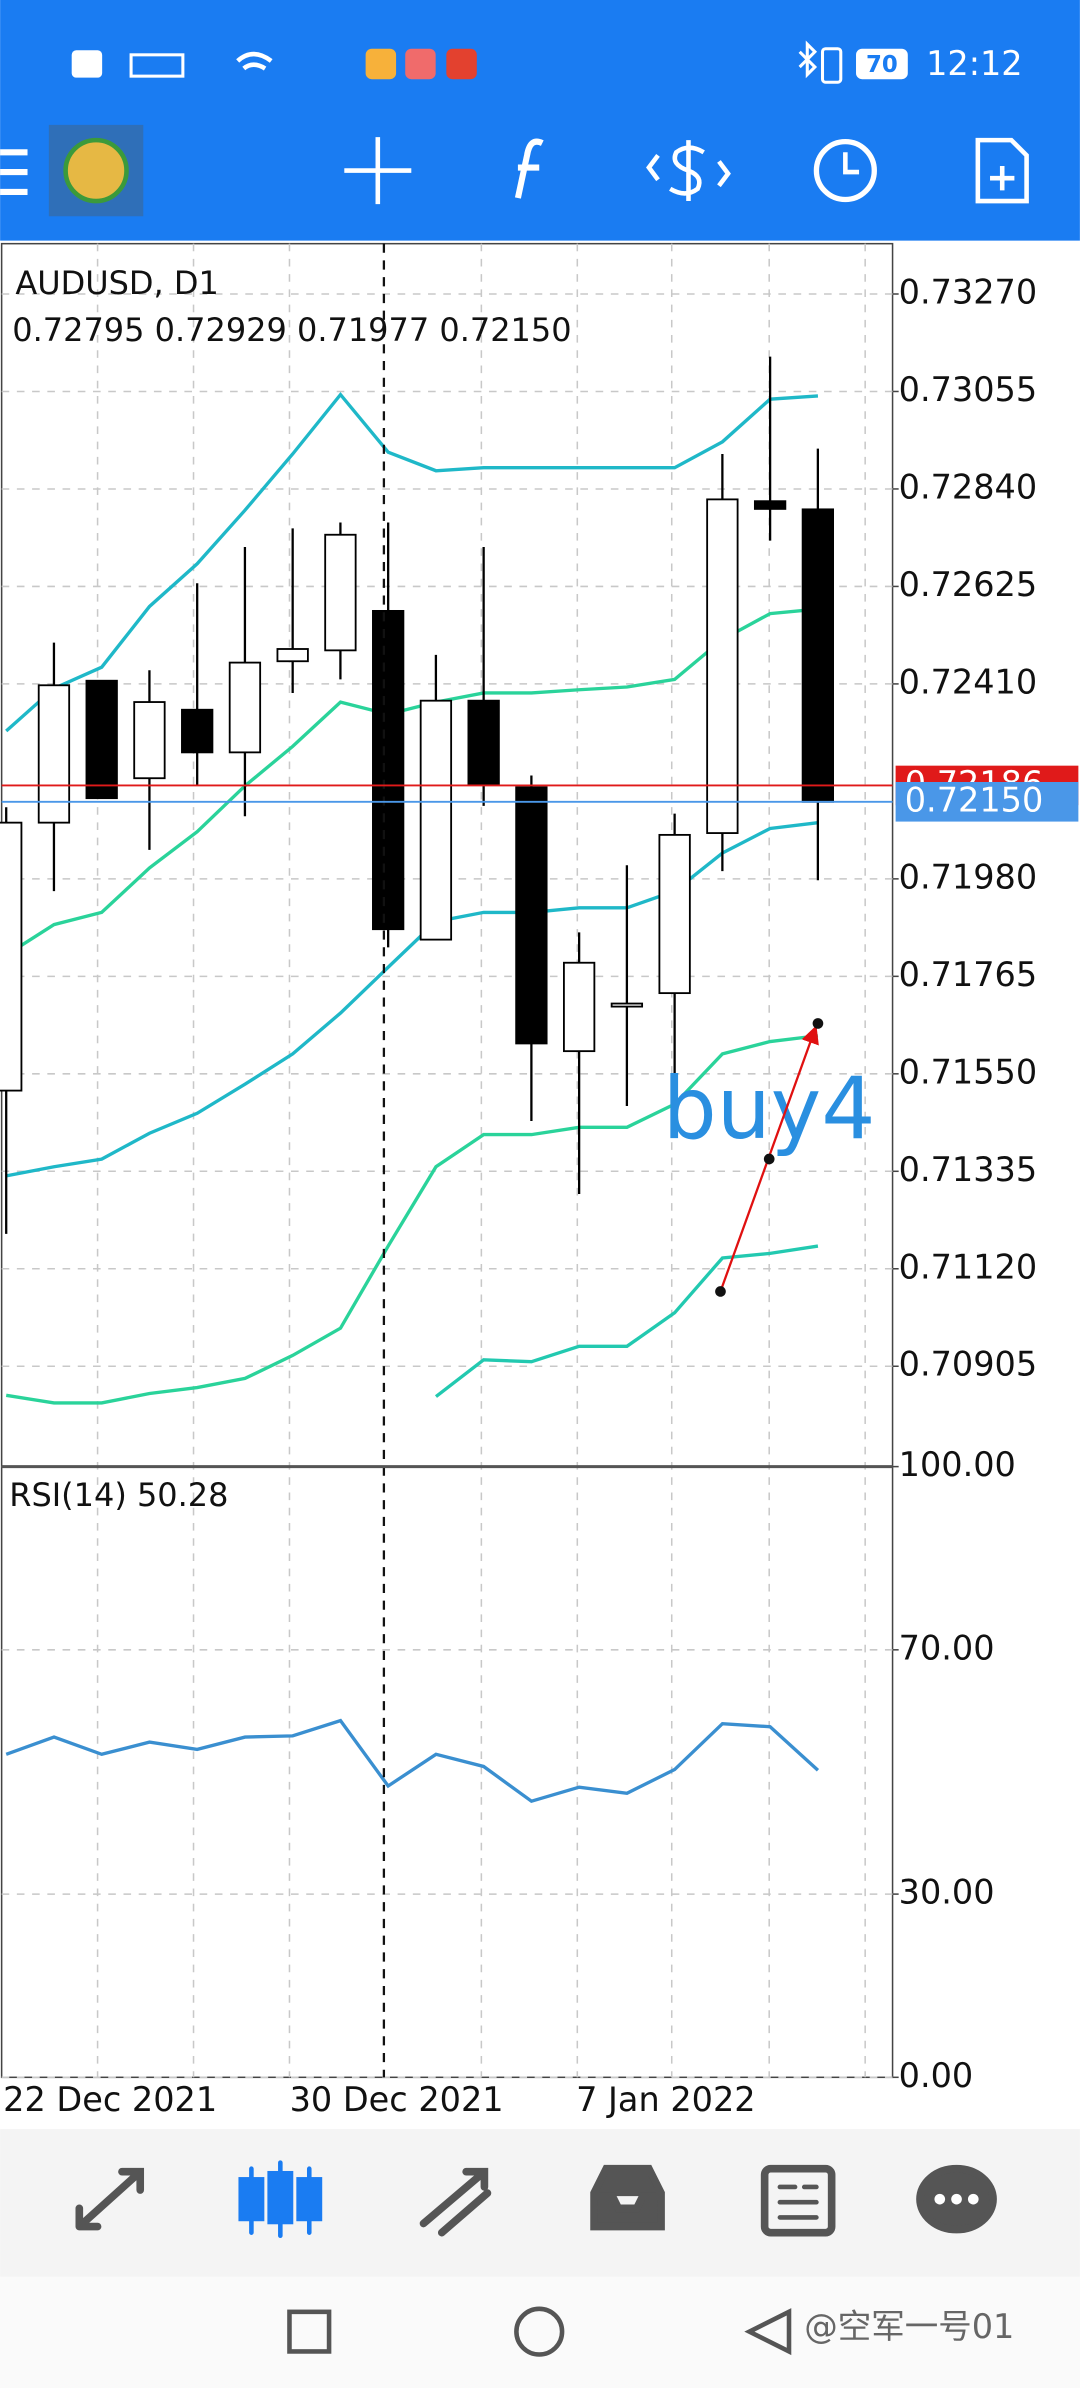 The image size is (1080, 2388). Describe the element at coordinates (947, 1892) in the screenshot. I see `y-tick-label: 30.00` at that location.